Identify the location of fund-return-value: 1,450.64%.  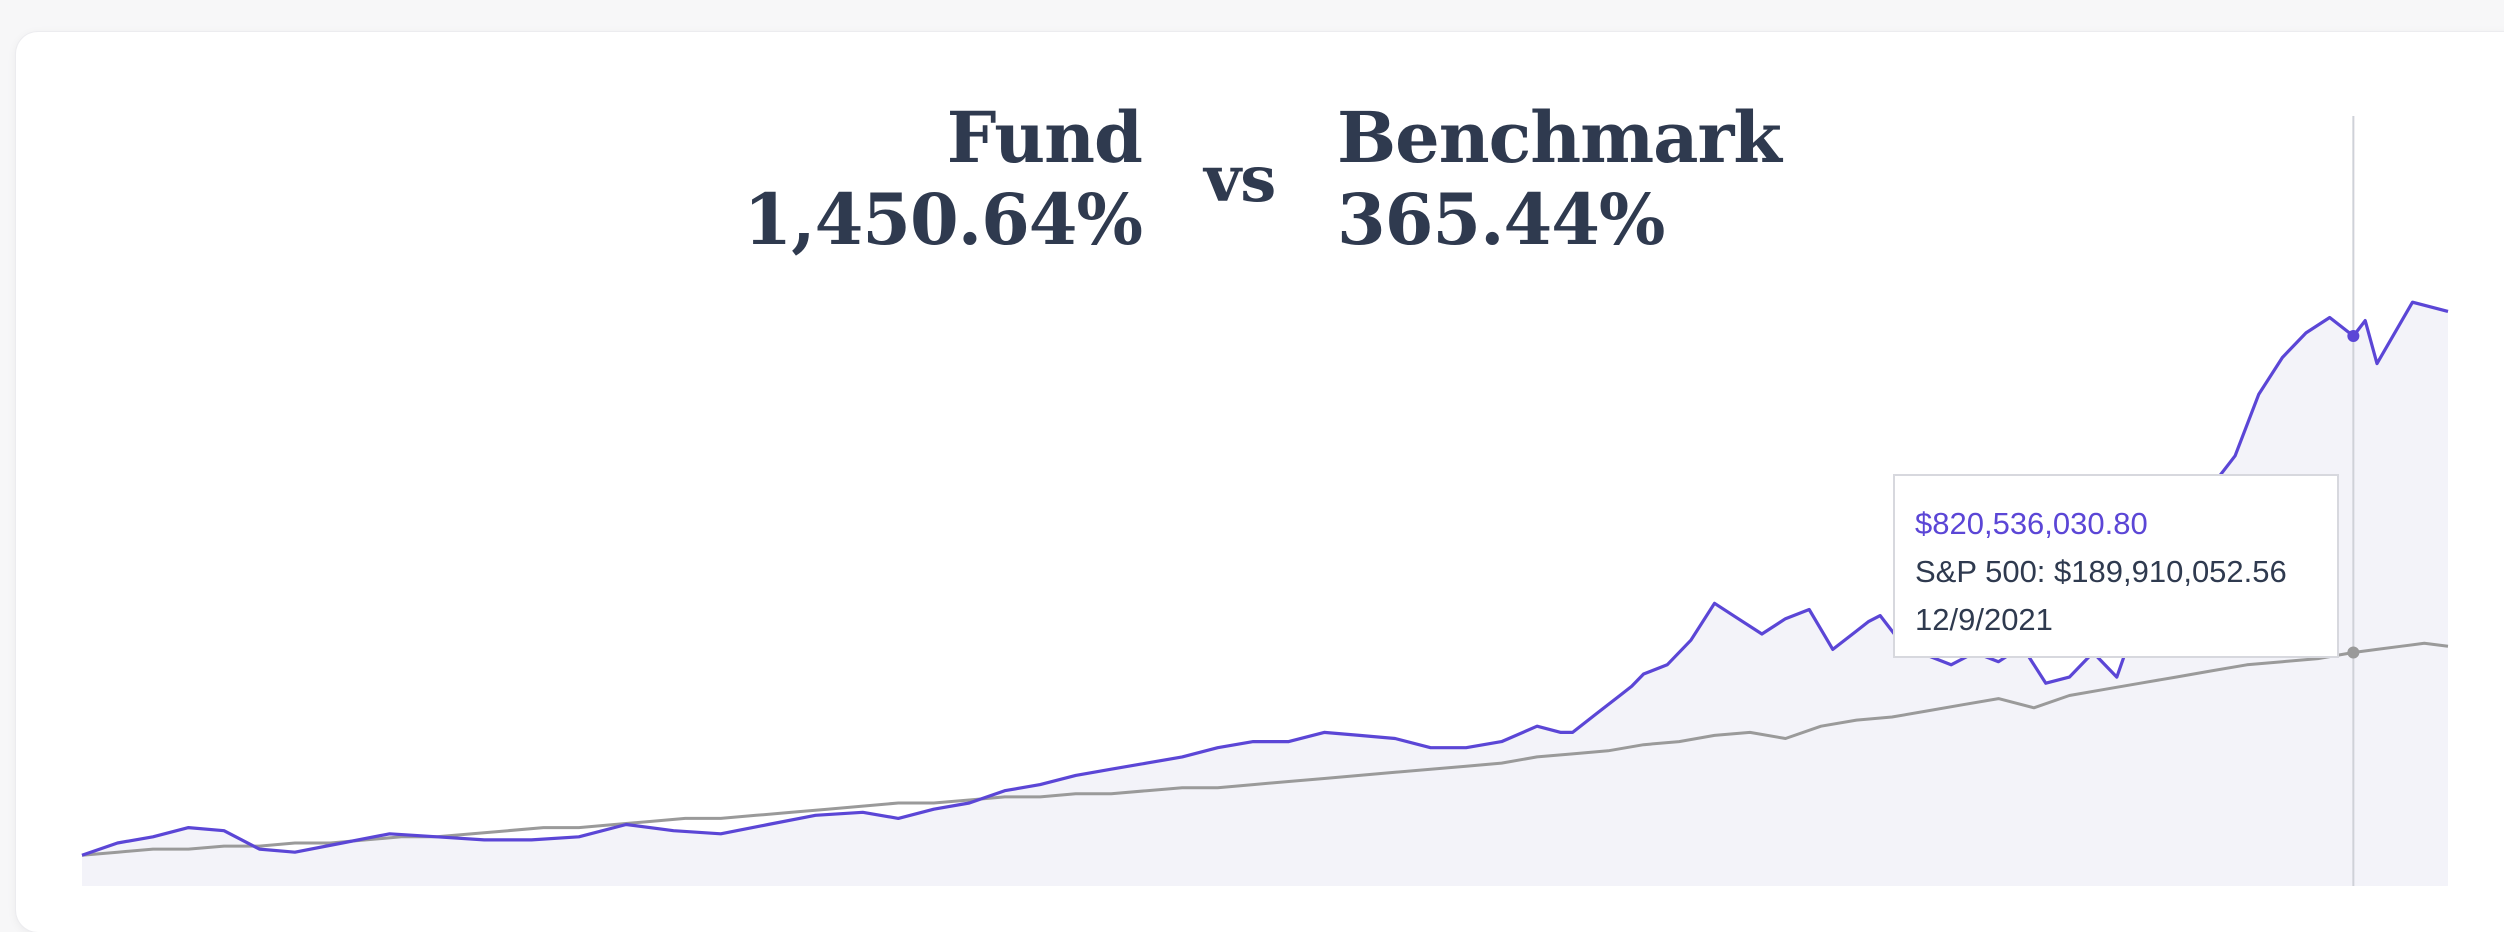
(943, 219).